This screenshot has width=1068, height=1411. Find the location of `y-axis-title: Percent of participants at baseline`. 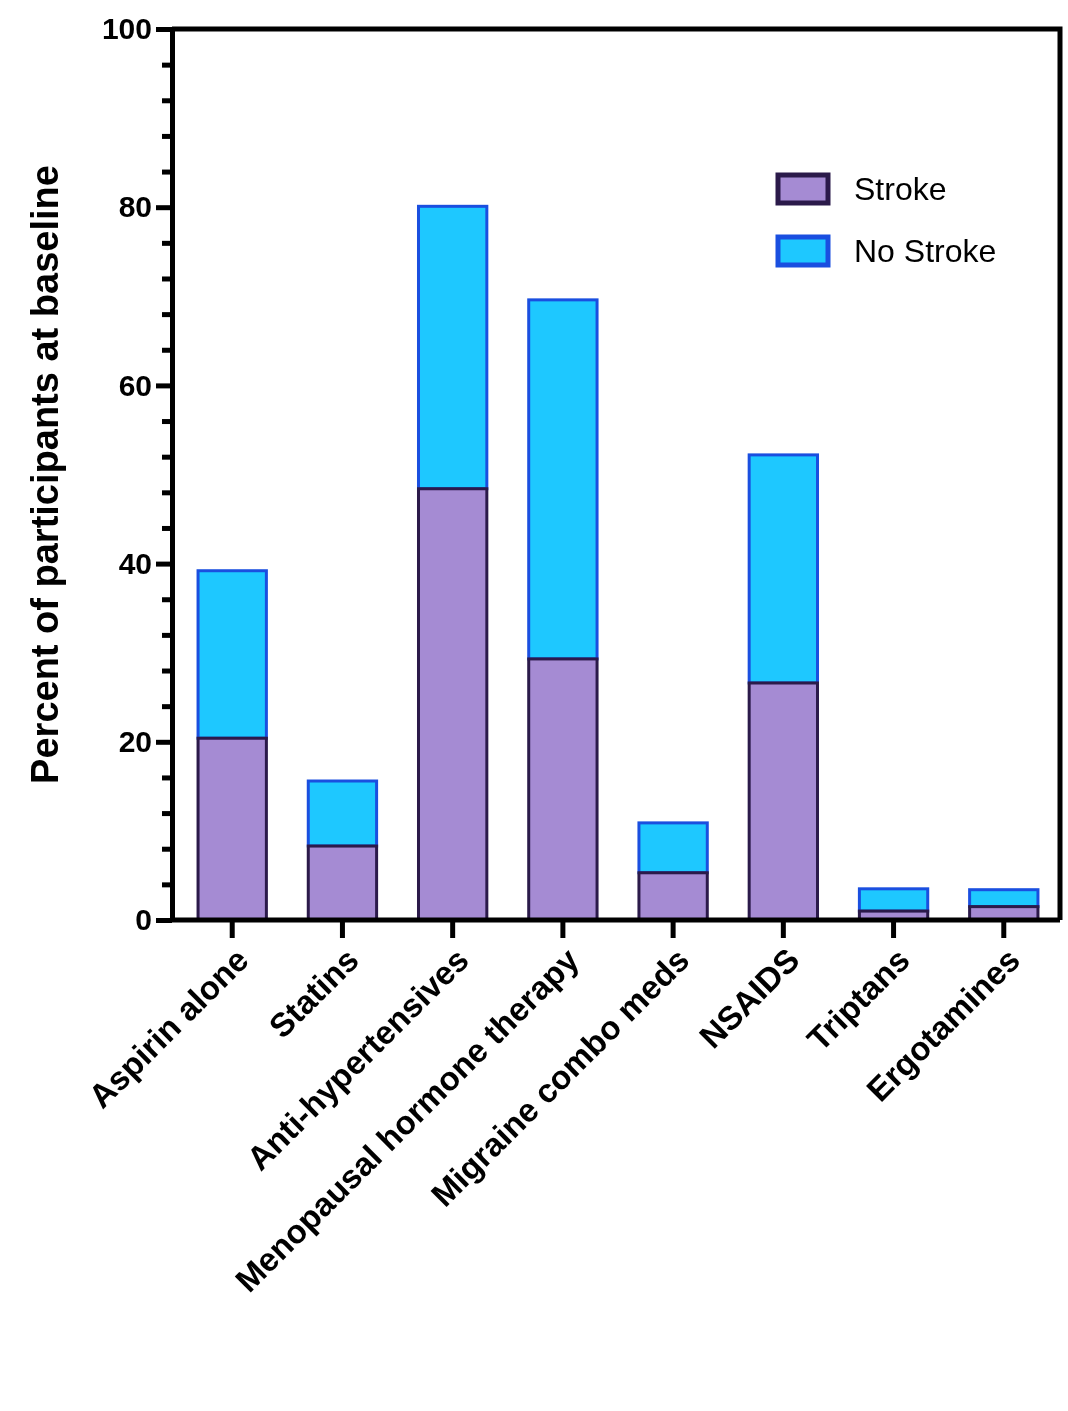

y-axis-title: Percent of participants at baseline is located at coordinates (45, 474).